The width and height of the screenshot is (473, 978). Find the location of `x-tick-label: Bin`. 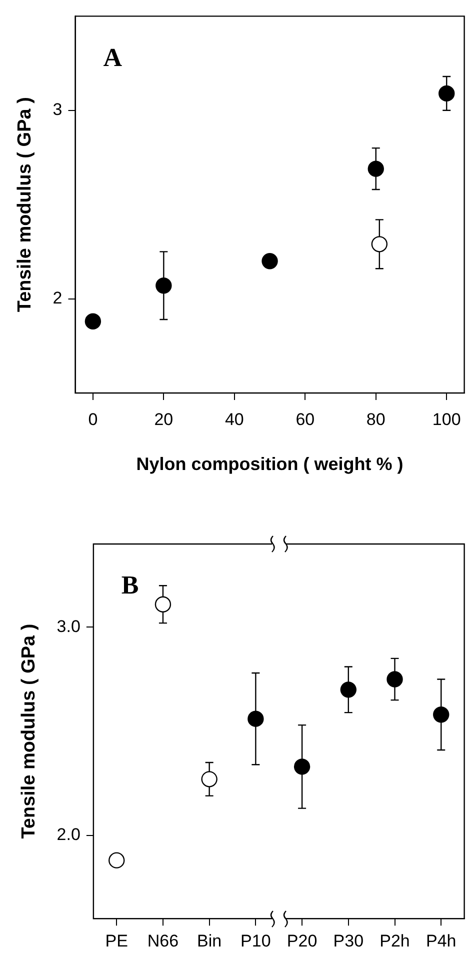

x-tick-label: Bin is located at coordinates (209, 940).